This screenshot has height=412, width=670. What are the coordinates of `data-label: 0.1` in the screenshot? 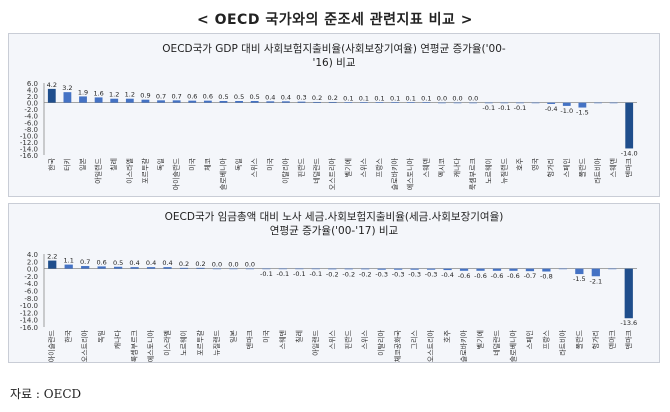 It's located at (348, 98).